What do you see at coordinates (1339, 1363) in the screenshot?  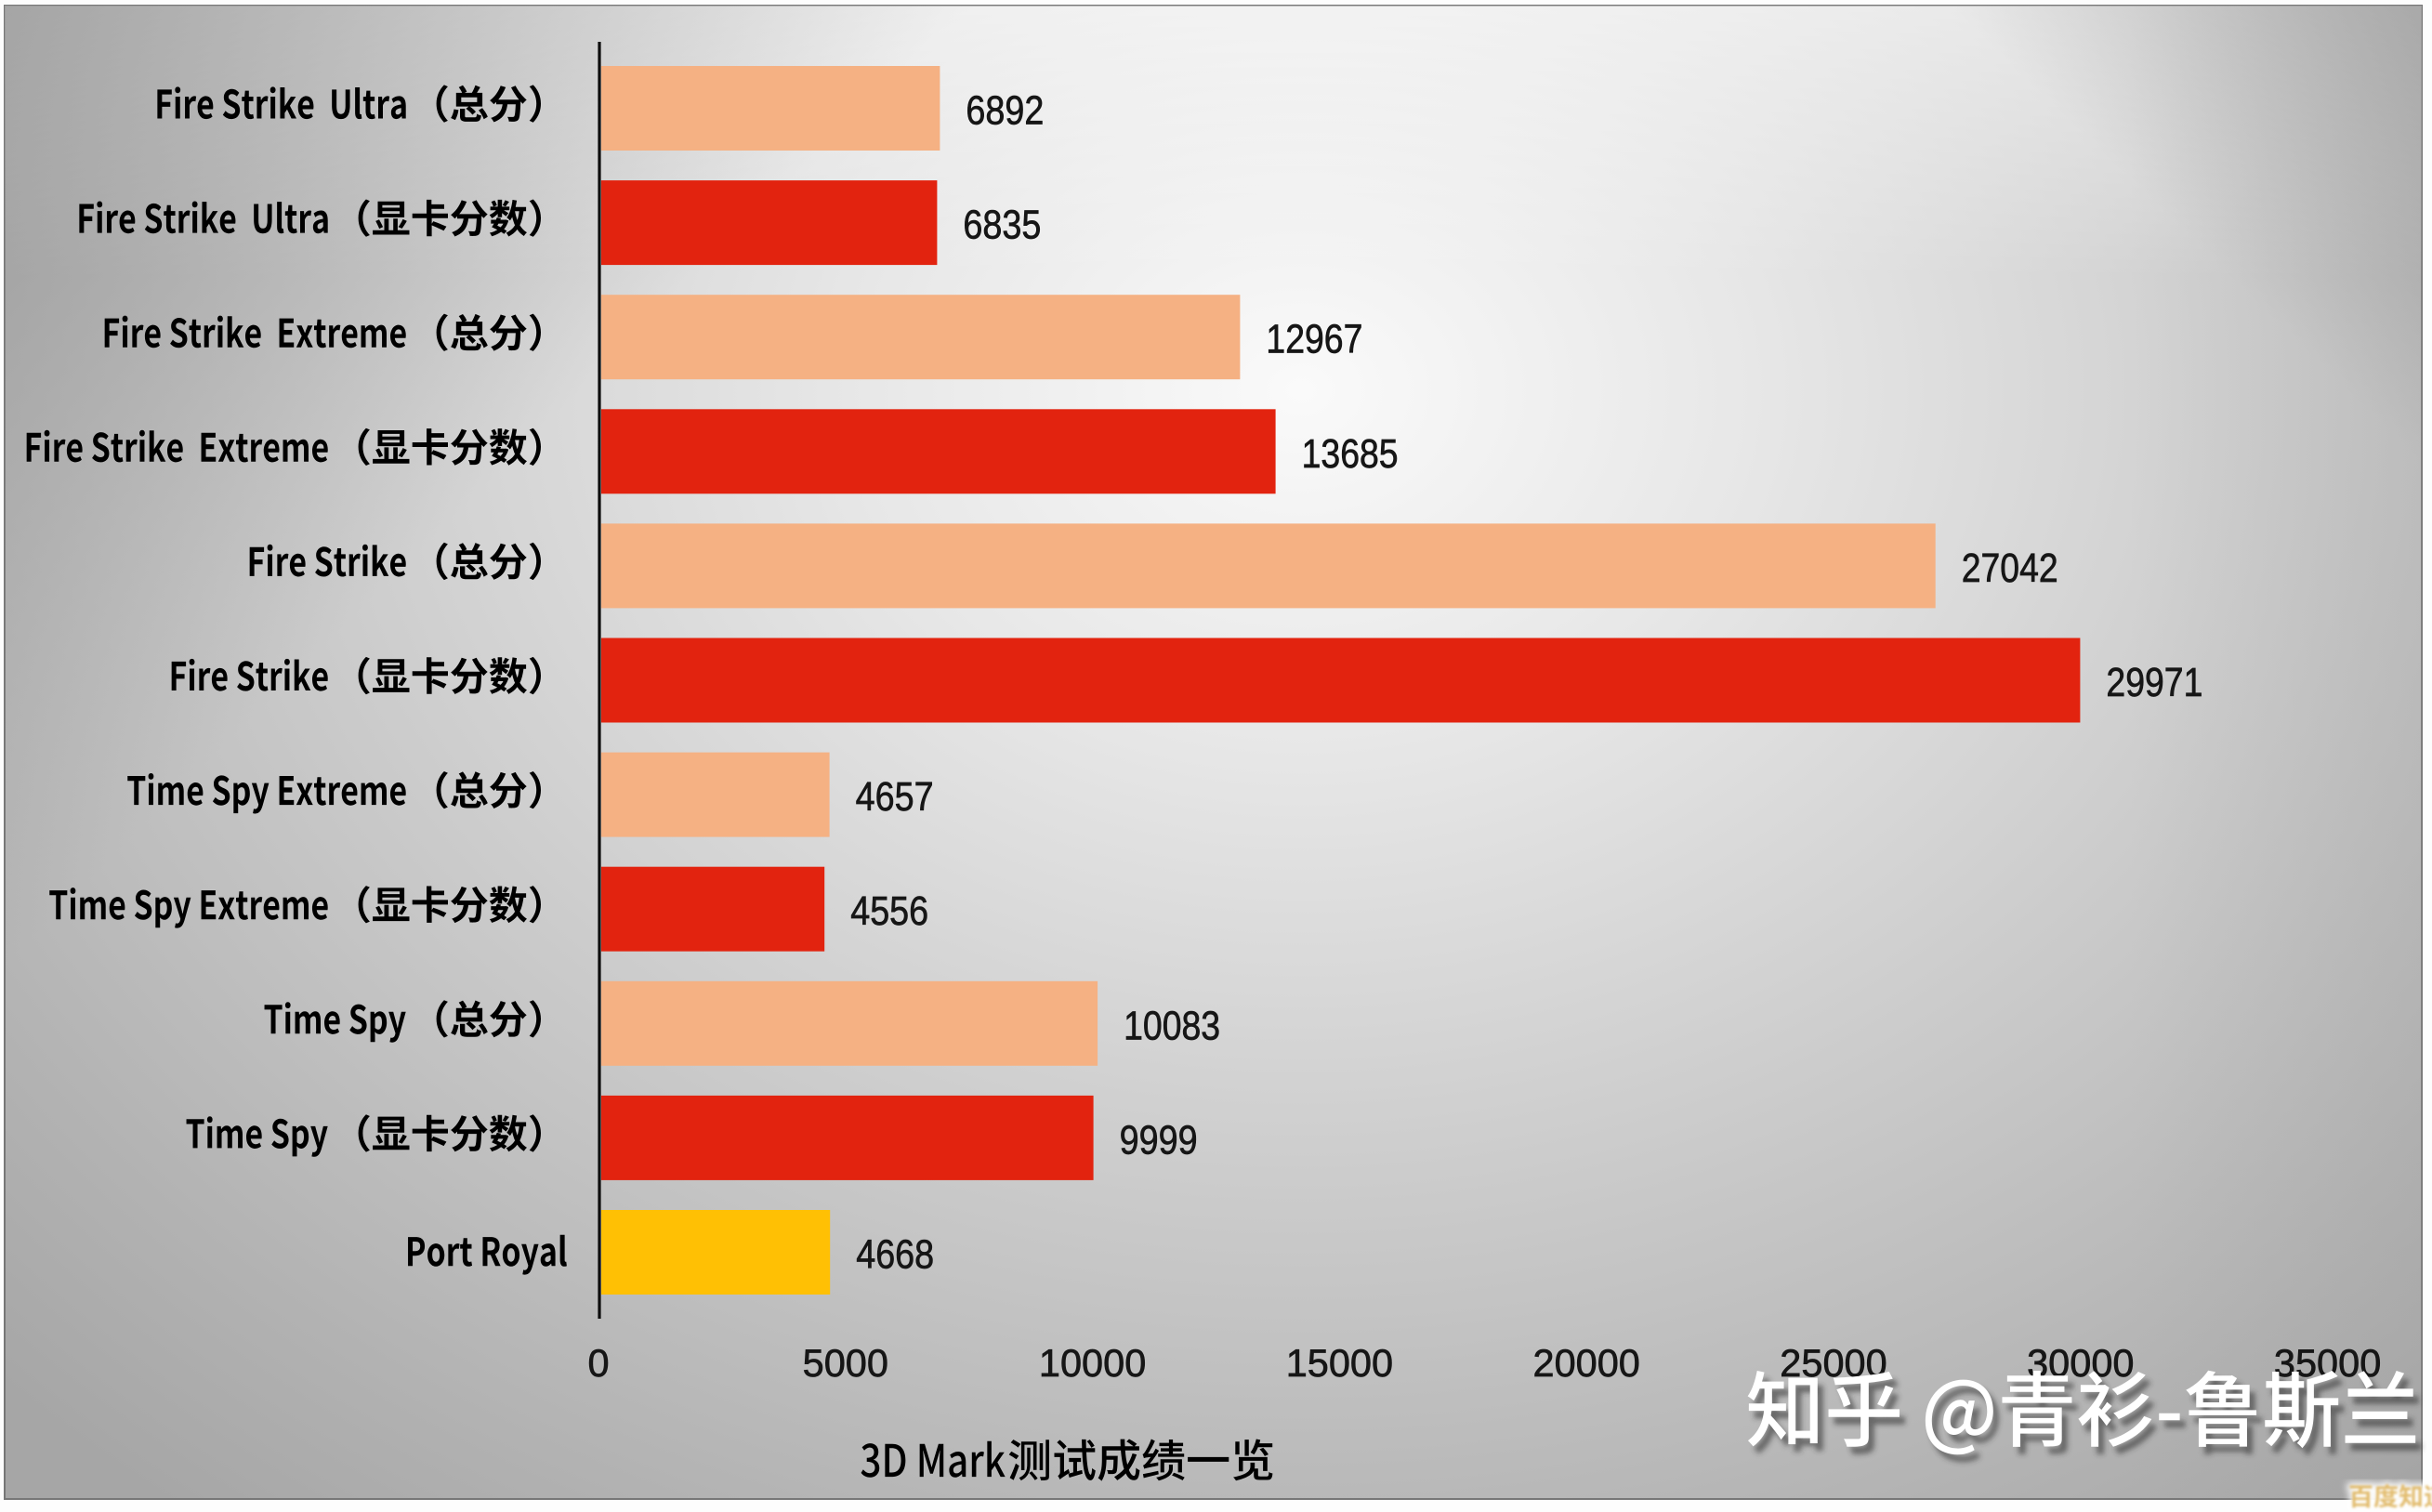 I see `svg-text: 15000` at bounding box center [1339, 1363].